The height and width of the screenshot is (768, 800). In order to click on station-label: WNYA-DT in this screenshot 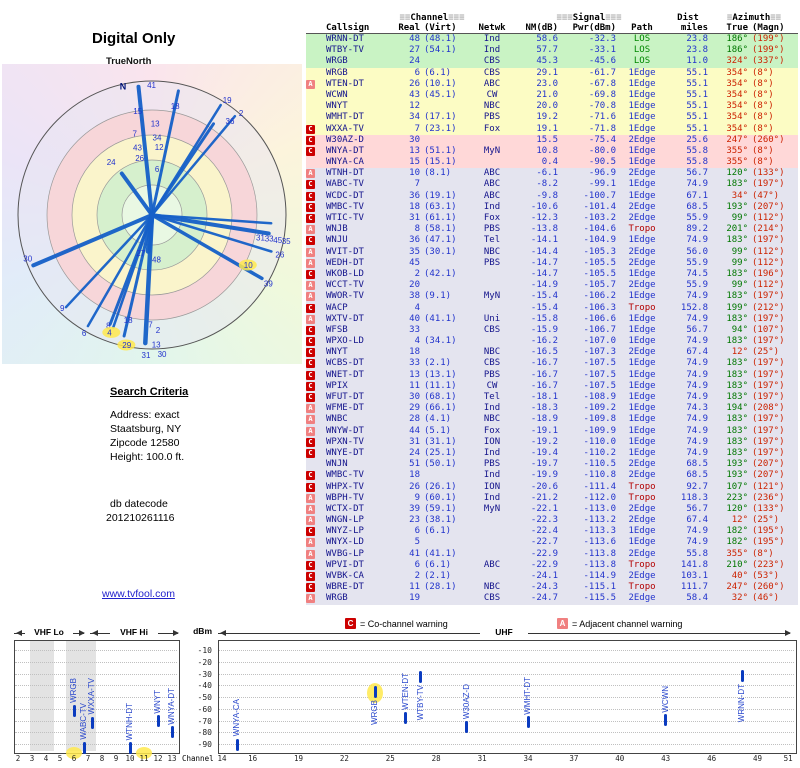, I will do `click(171, 706)`.